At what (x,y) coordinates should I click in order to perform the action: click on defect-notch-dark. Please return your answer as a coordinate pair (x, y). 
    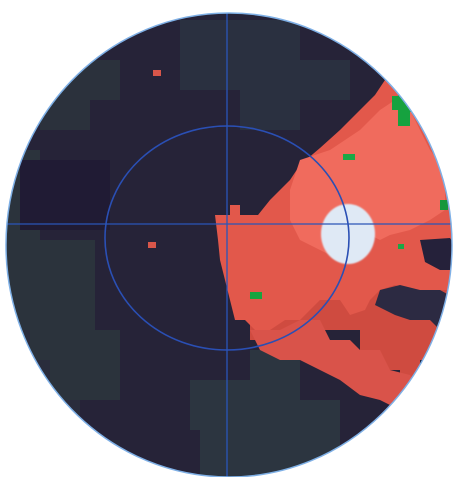
    Looking at the image, I should click on (413, 307).